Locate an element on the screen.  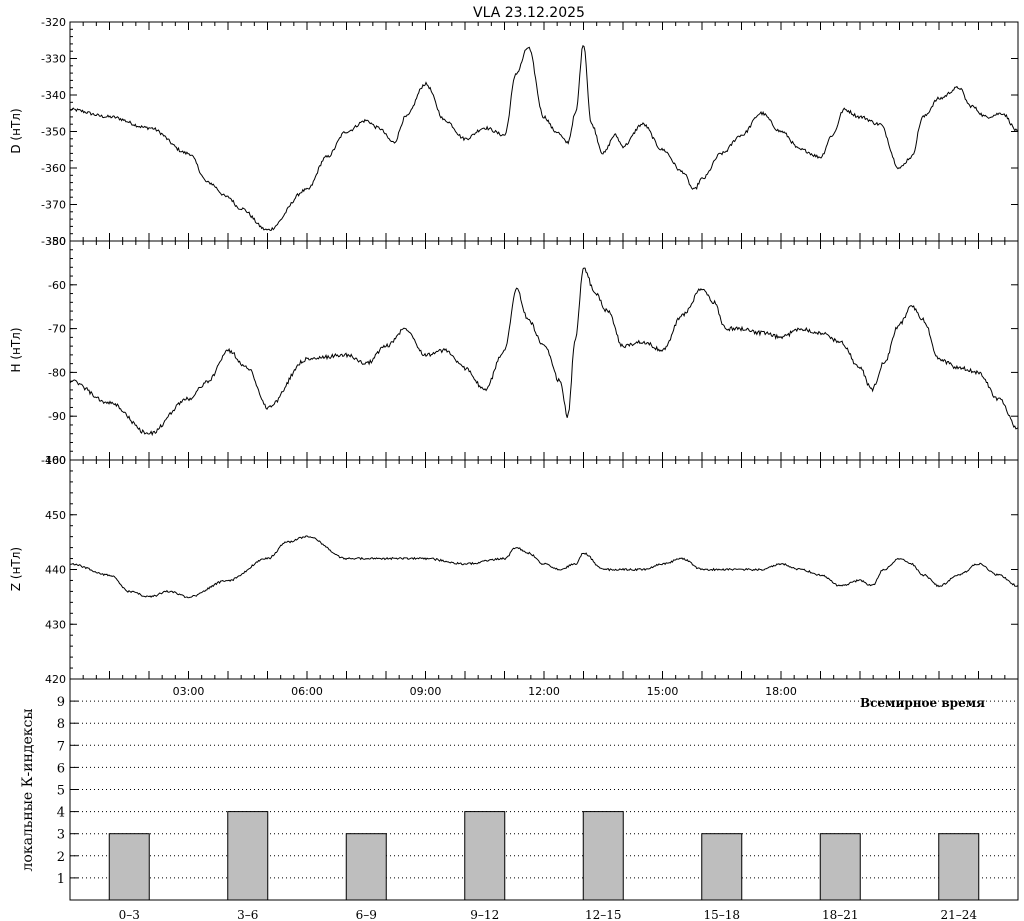
k-ytick-label: 4 is located at coordinates (61, 813).